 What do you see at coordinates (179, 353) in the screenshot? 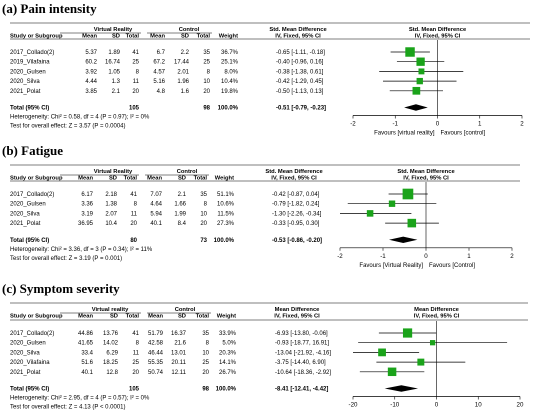
I see `control-sd: 13.01` at bounding box center [179, 353].